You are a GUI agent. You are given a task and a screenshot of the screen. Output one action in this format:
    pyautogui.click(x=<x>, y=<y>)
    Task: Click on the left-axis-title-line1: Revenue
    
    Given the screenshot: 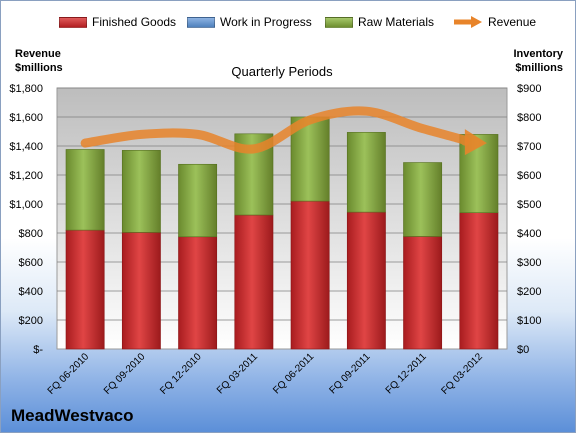 What is the action you would take?
    pyautogui.click(x=38, y=54)
    